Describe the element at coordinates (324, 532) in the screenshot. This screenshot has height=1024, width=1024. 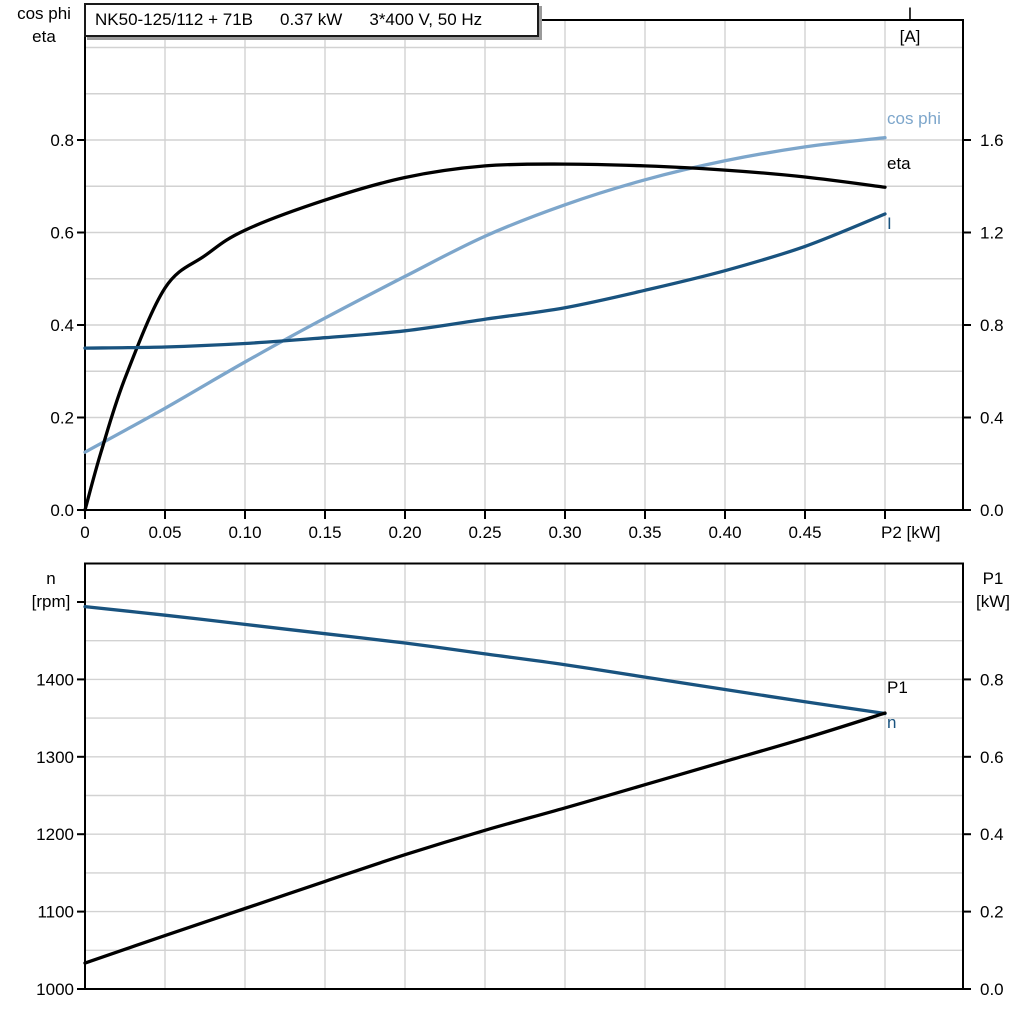
I see `x-axis-tick-label: 0.15` at that location.